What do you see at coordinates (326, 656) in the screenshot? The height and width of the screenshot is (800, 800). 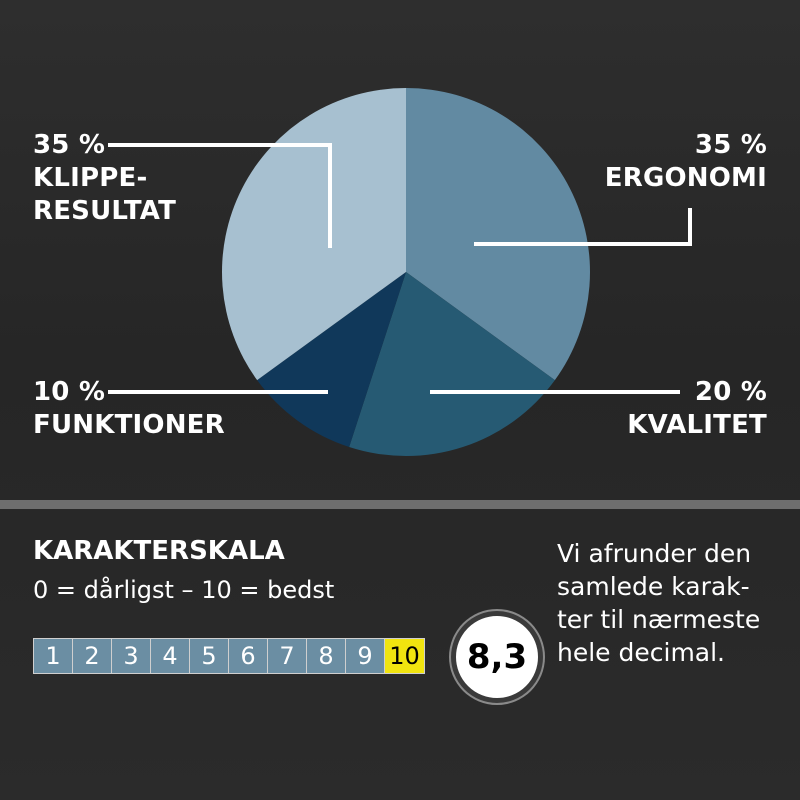 I see `scale-step: 8` at bounding box center [326, 656].